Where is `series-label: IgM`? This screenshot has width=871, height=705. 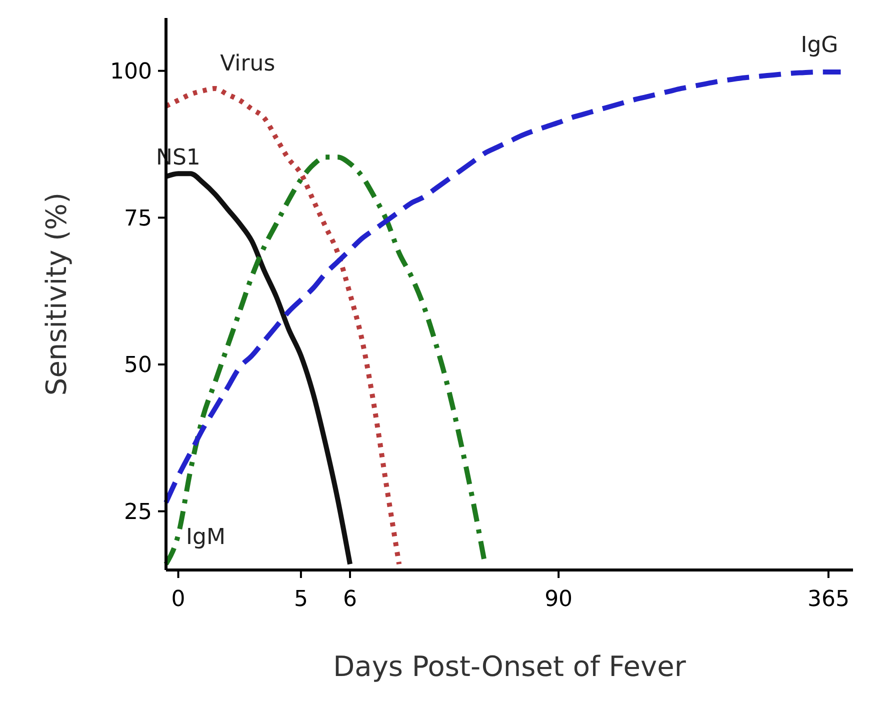 series-label: IgM is located at coordinates (206, 537).